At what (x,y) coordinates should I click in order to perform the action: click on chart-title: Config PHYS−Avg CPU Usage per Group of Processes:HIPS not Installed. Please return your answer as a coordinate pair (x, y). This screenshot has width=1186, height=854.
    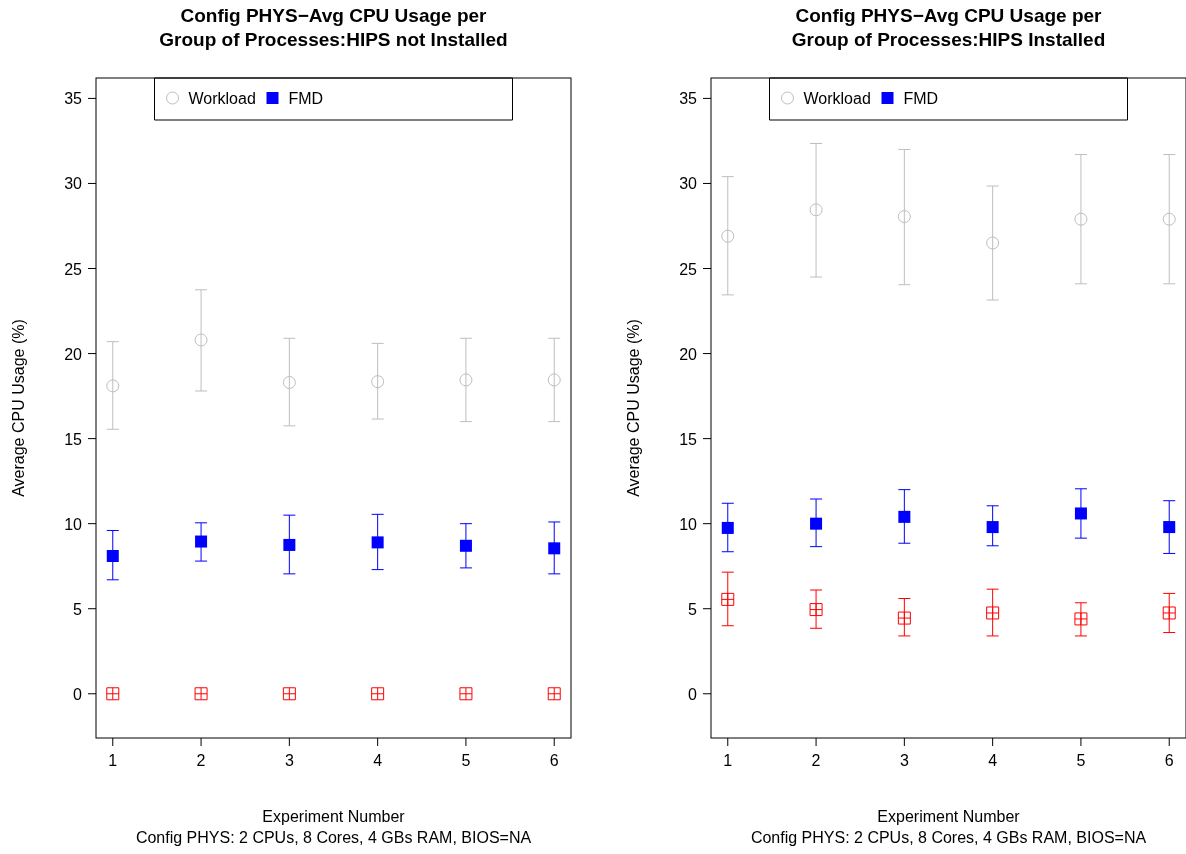
    Looking at the image, I should click on (333, 27).